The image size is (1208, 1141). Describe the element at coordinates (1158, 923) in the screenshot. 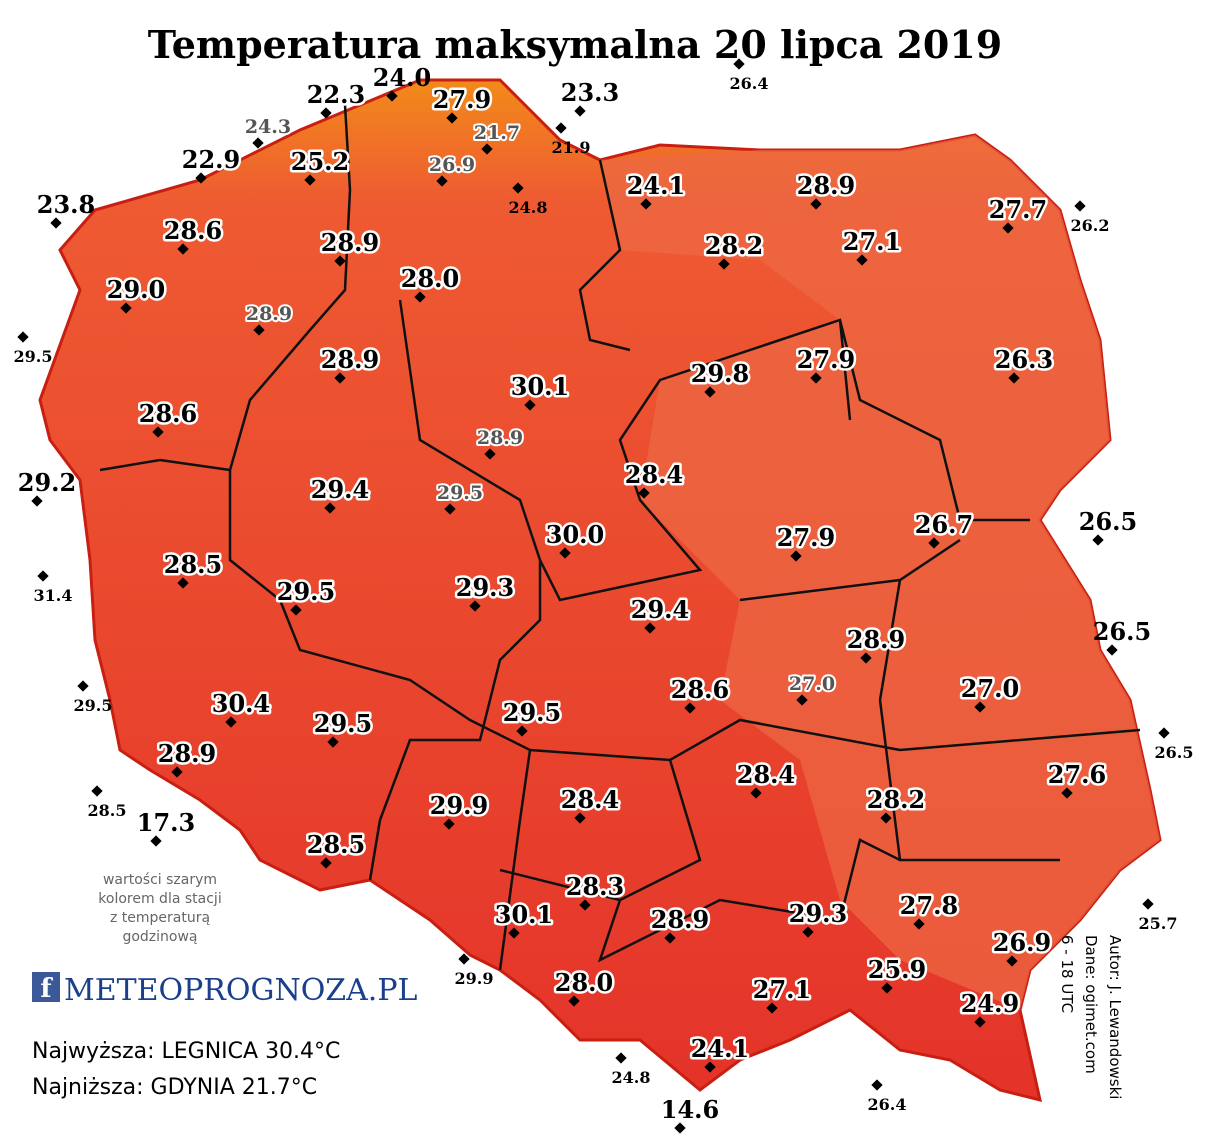

I see `station-value: 25.7` at that location.